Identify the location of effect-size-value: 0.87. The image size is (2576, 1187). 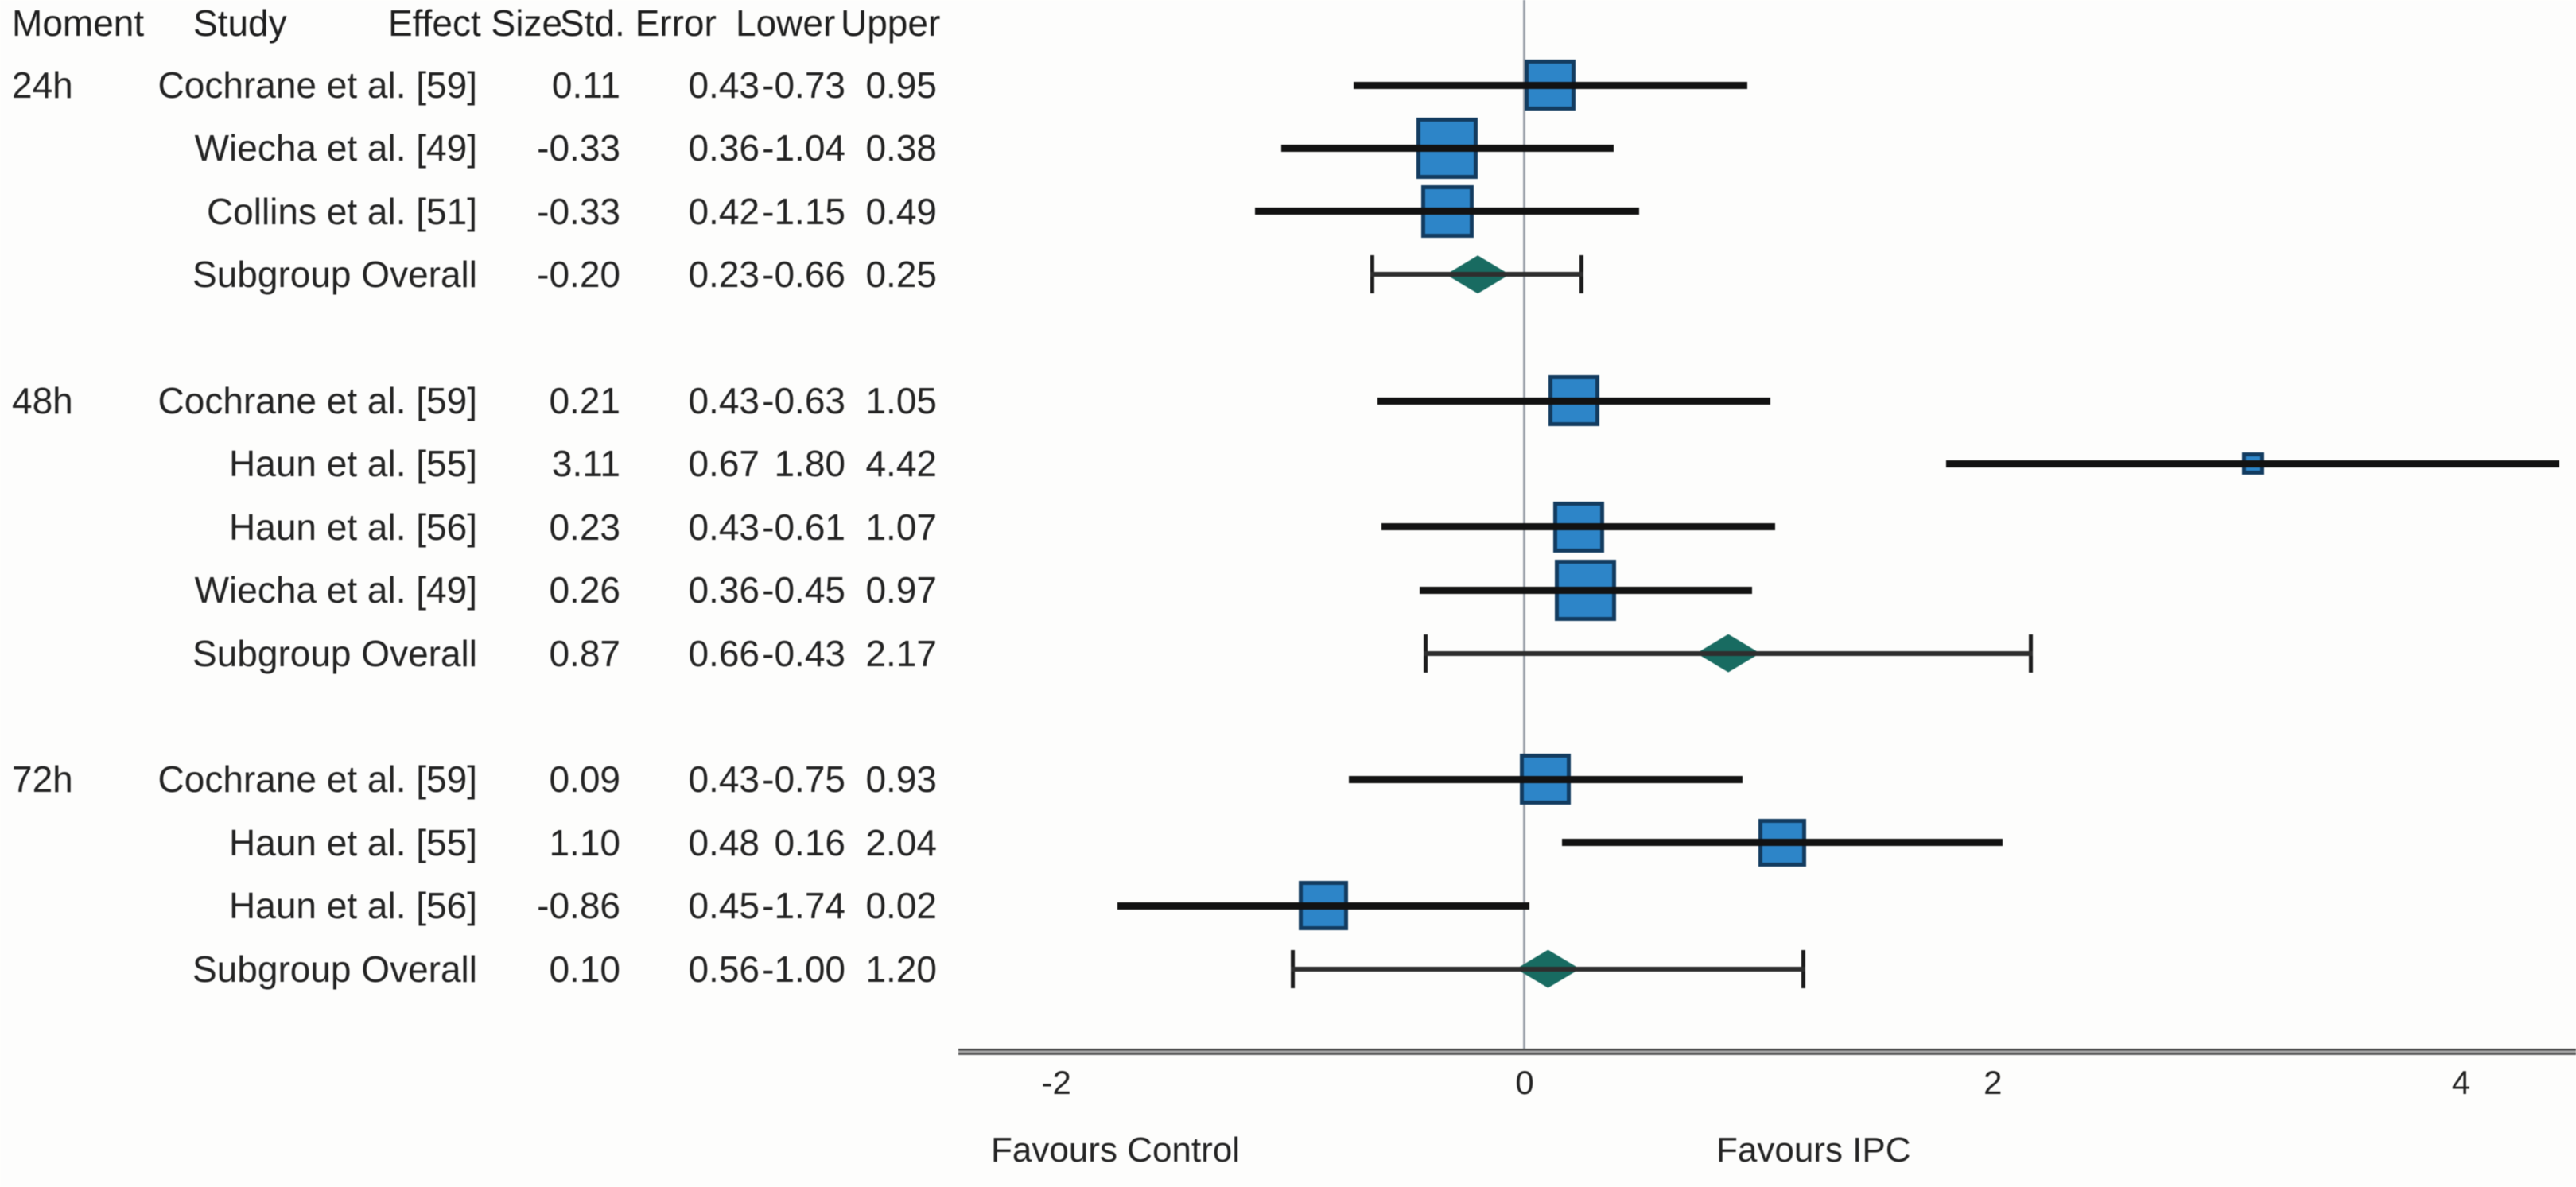
(584, 653).